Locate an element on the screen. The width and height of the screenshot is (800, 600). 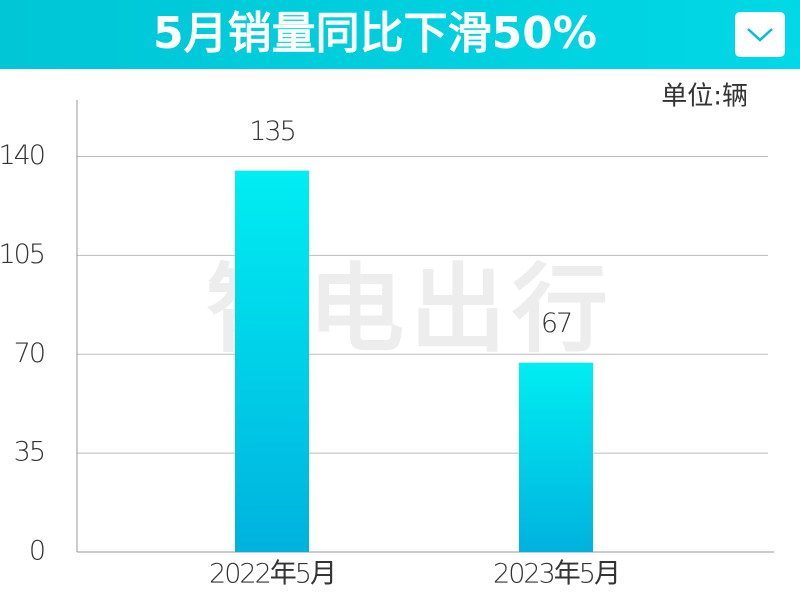
x-tick-label: 2022年5月 is located at coordinates (272, 574).